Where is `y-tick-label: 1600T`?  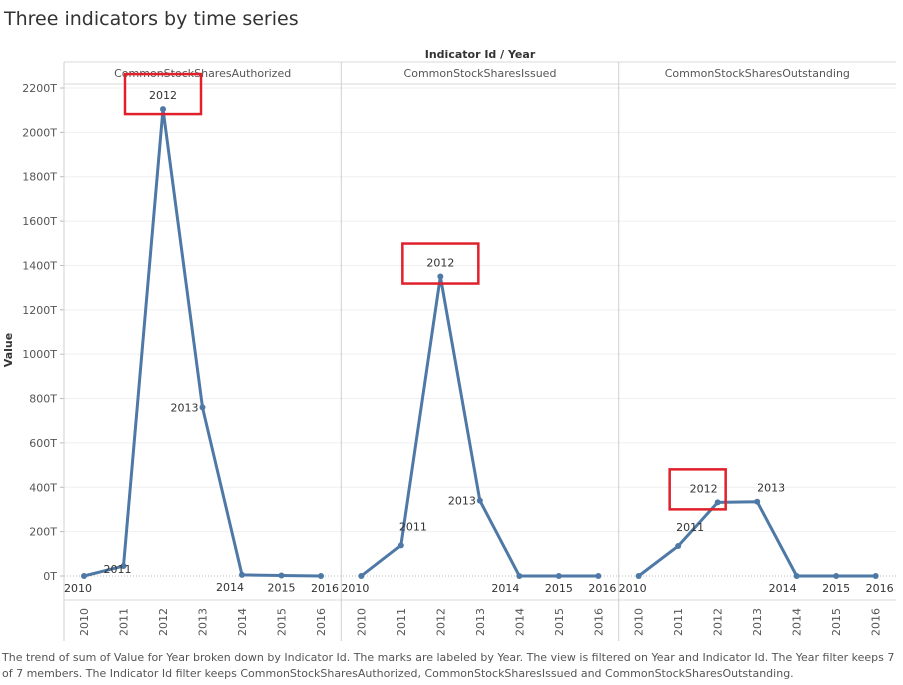
y-tick-label: 1600T is located at coordinates (39, 221).